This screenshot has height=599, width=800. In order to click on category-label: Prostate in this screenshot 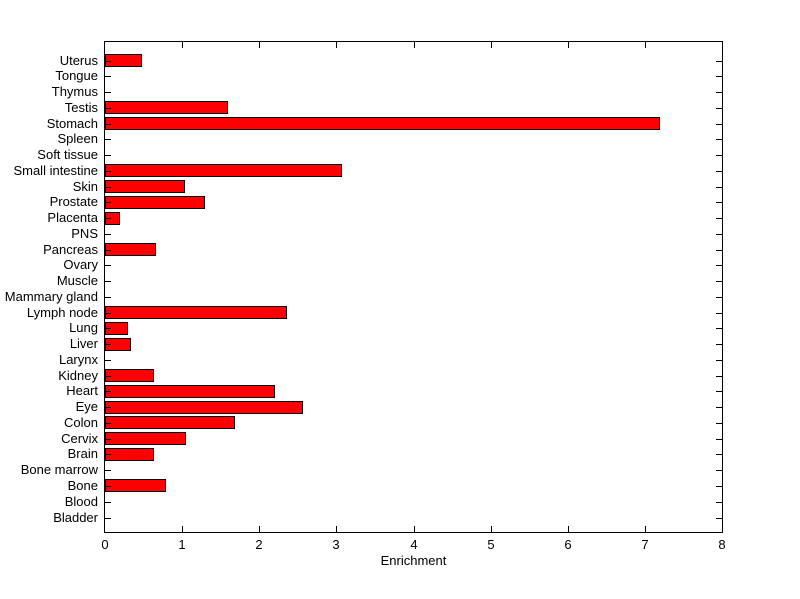, I will do `click(73, 202)`.